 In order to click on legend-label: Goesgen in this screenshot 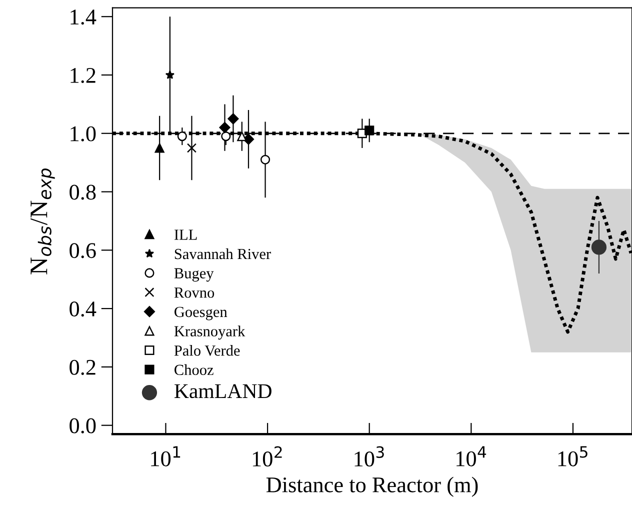, I will do `click(201, 313)`.